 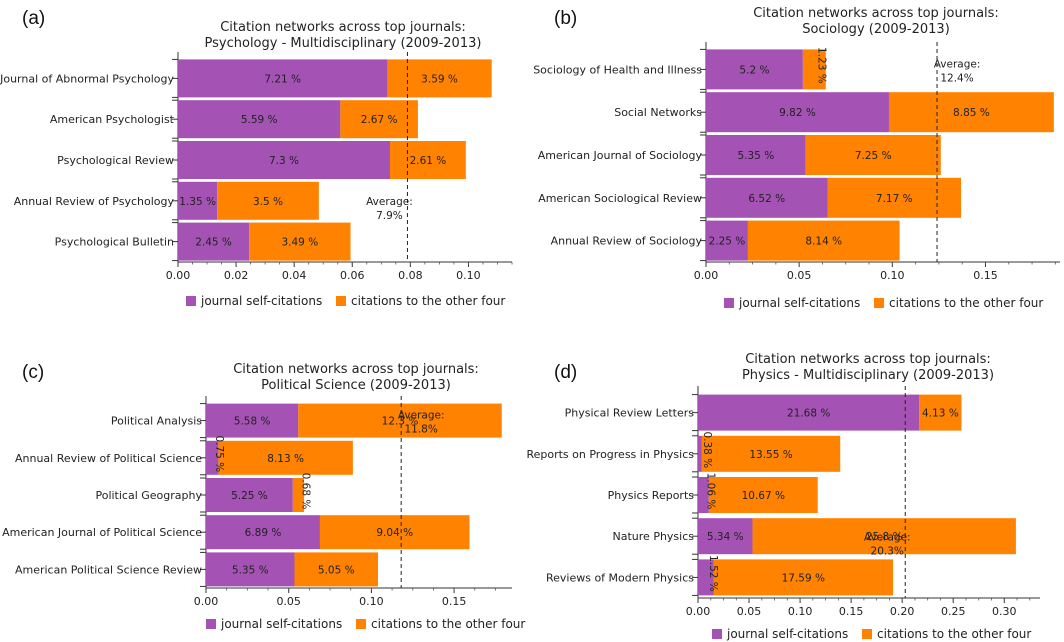 What do you see at coordinates (259, 120) in the screenshot?
I see `data-label-self: 5.59 %` at bounding box center [259, 120].